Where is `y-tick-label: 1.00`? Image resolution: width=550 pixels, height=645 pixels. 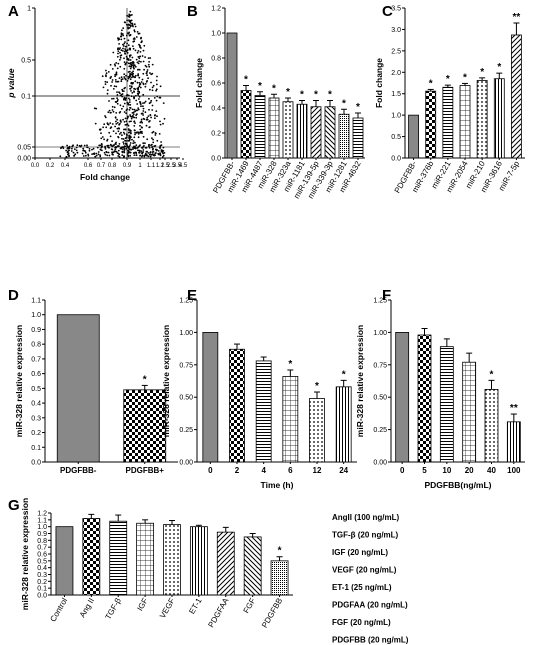 y-tick-label: 1.00 is located at coordinates (380, 333).